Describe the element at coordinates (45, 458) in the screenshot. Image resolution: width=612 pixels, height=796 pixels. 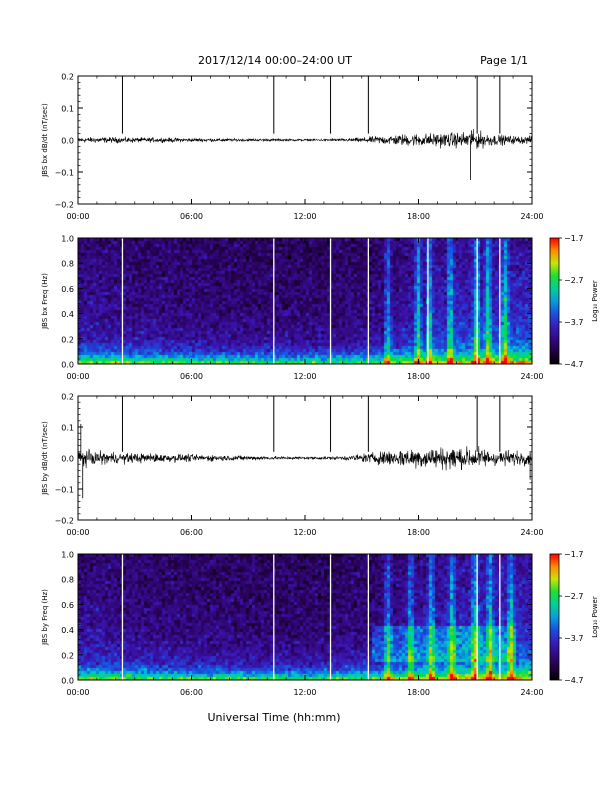
I see `y-axis-title: JBS by dB/dt (nT/sec)` at that location.